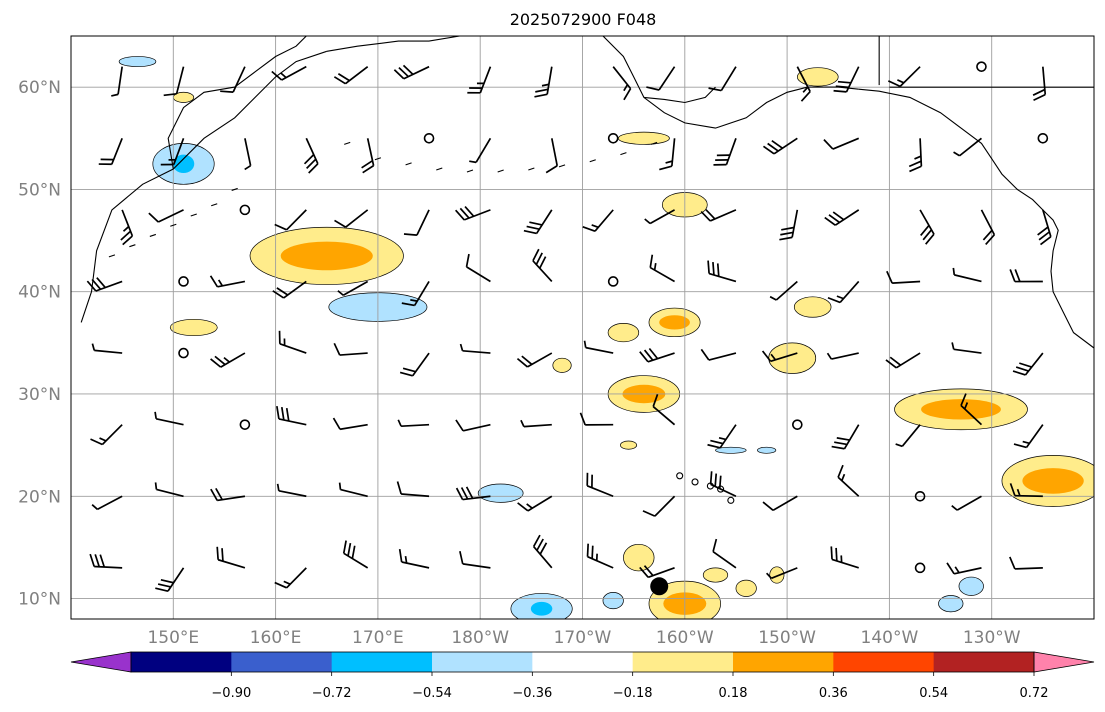  Describe the element at coordinates (183, 164) in the screenshot. I see `negative-anomaly-core` at that location.